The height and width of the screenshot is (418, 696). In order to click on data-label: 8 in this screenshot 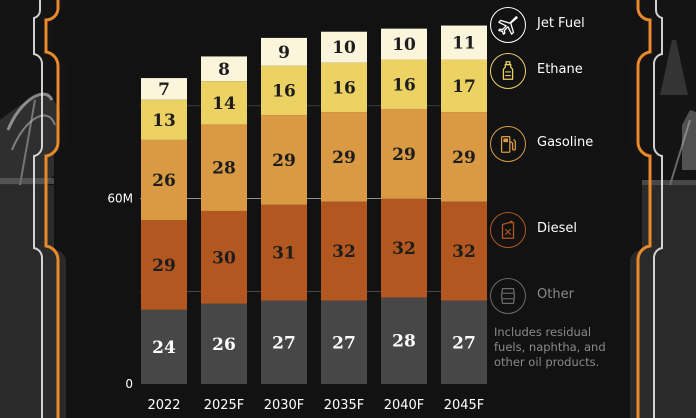, I will do `click(224, 70)`.